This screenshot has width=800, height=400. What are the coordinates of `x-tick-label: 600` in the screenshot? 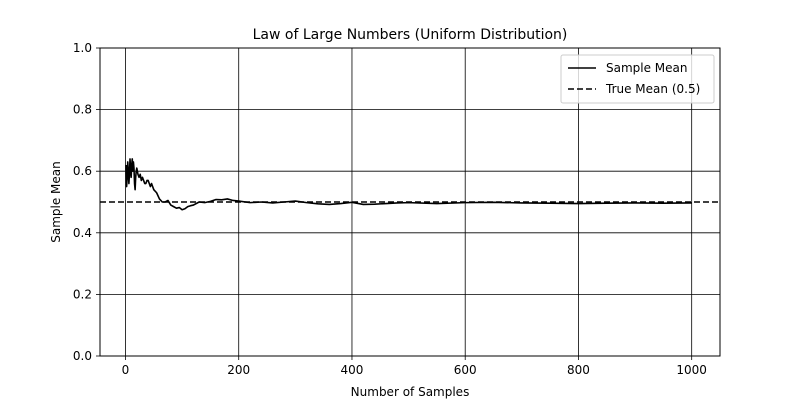 It's located at (465, 370).